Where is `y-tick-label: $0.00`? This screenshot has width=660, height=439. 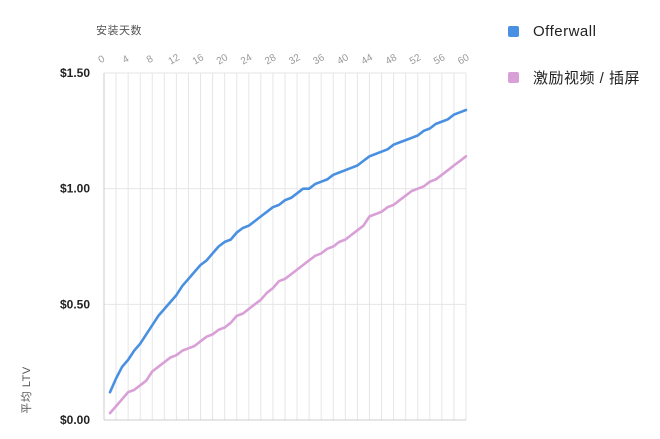 y-tick-label: $0.00 is located at coordinates (75, 420).